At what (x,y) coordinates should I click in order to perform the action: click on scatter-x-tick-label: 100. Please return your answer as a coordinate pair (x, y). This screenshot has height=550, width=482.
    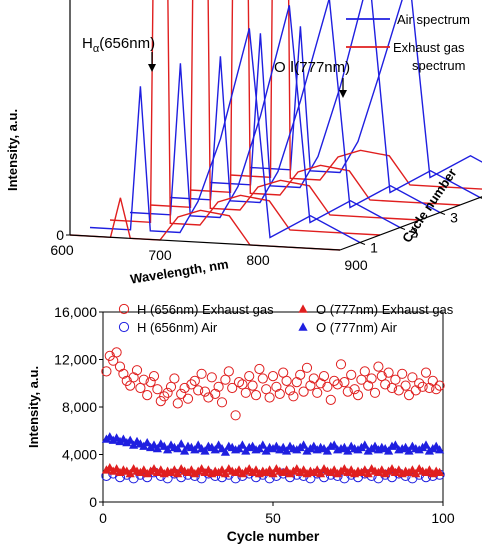
    Looking at the image, I should click on (443, 518).